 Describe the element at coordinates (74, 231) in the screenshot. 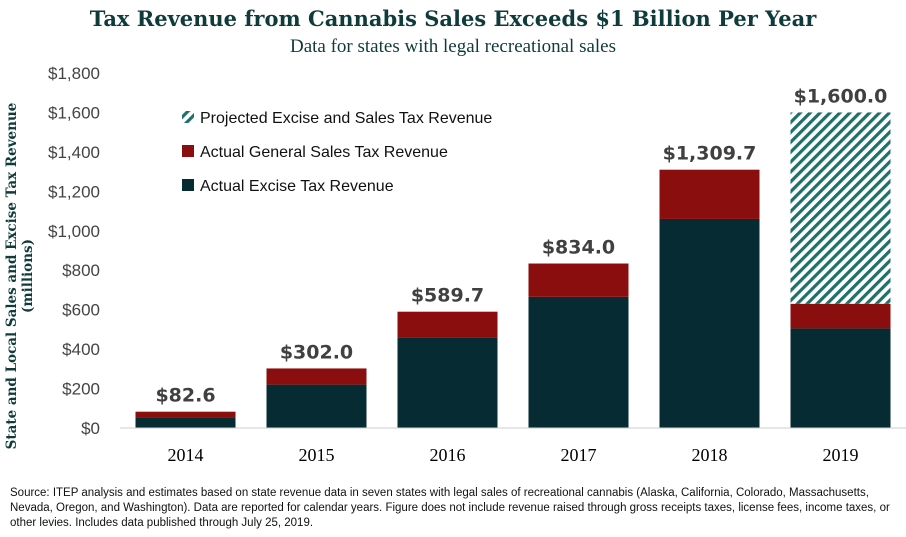

I see `y-tick-label: $1,000` at that location.